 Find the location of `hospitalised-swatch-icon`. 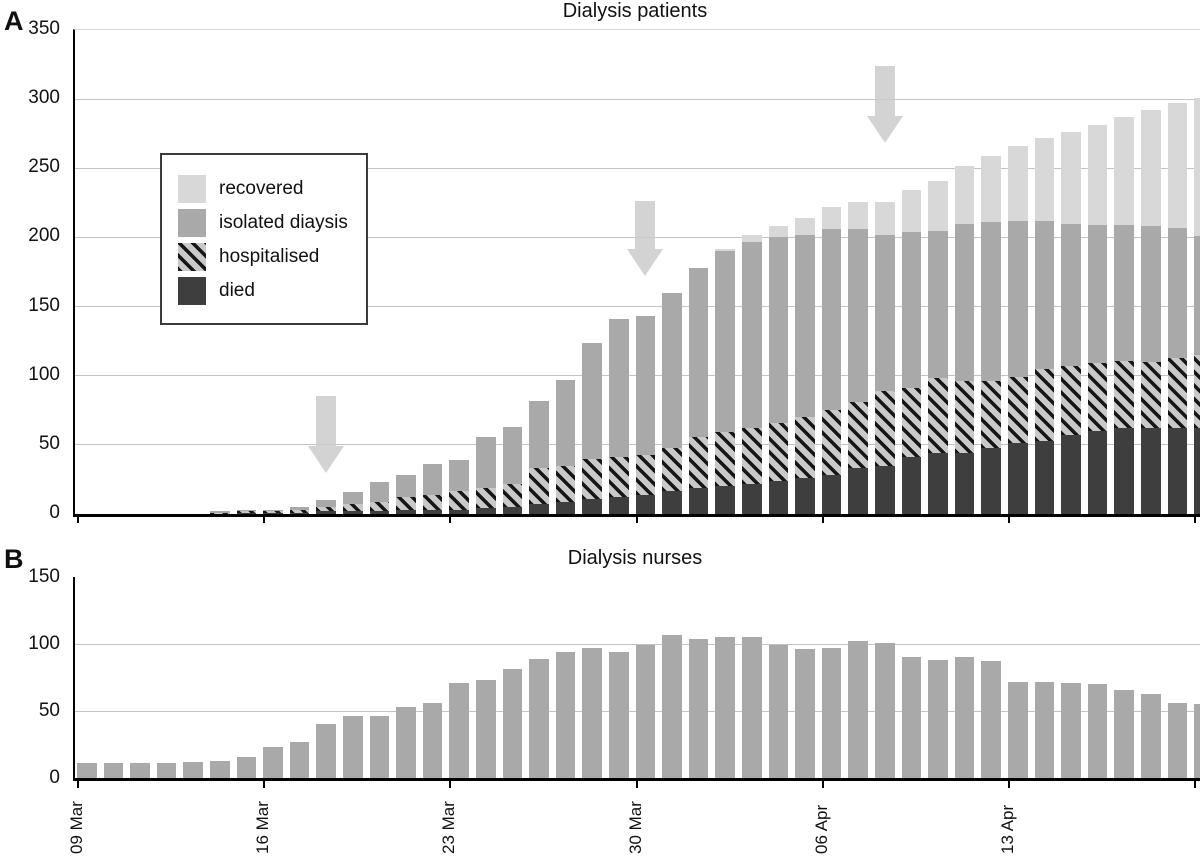

hospitalised-swatch-icon is located at coordinates (192, 257).